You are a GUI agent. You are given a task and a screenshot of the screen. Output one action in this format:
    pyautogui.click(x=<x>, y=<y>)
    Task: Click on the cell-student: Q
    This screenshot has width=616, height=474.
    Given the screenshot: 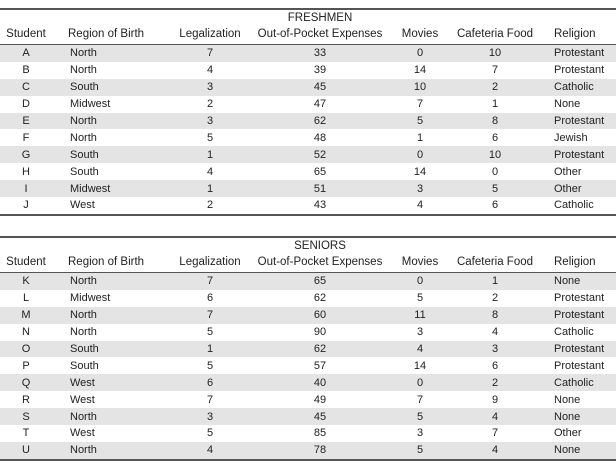 What is the action you would take?
    pyautogui.click(x=26, y=383)
    